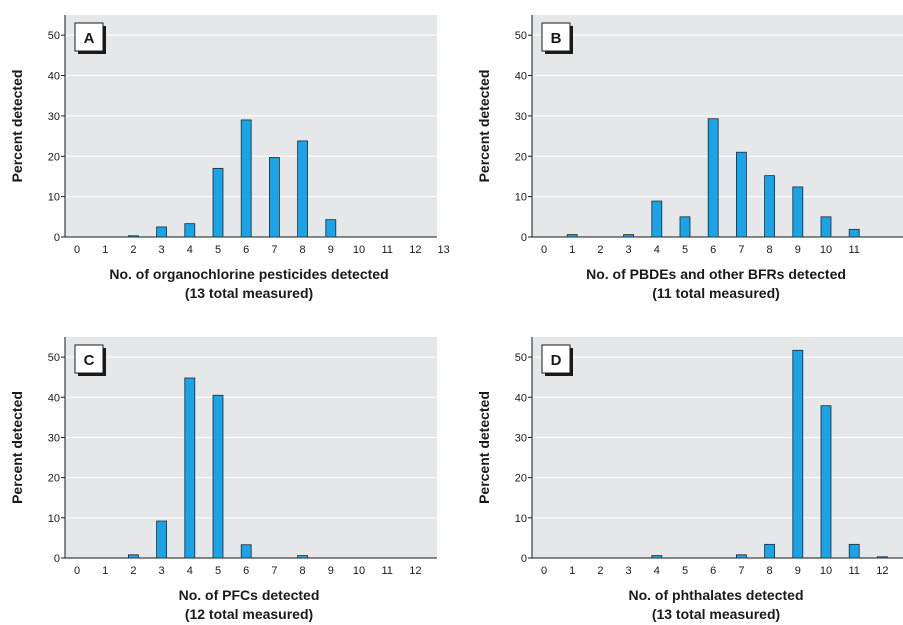 This screenshot has width=903, height=625. What do you see at coordinates (716, 614) in the screenshot?
I see `x-axis-sublabel-d: (13 total measured)` at bounding box center [716, 614].